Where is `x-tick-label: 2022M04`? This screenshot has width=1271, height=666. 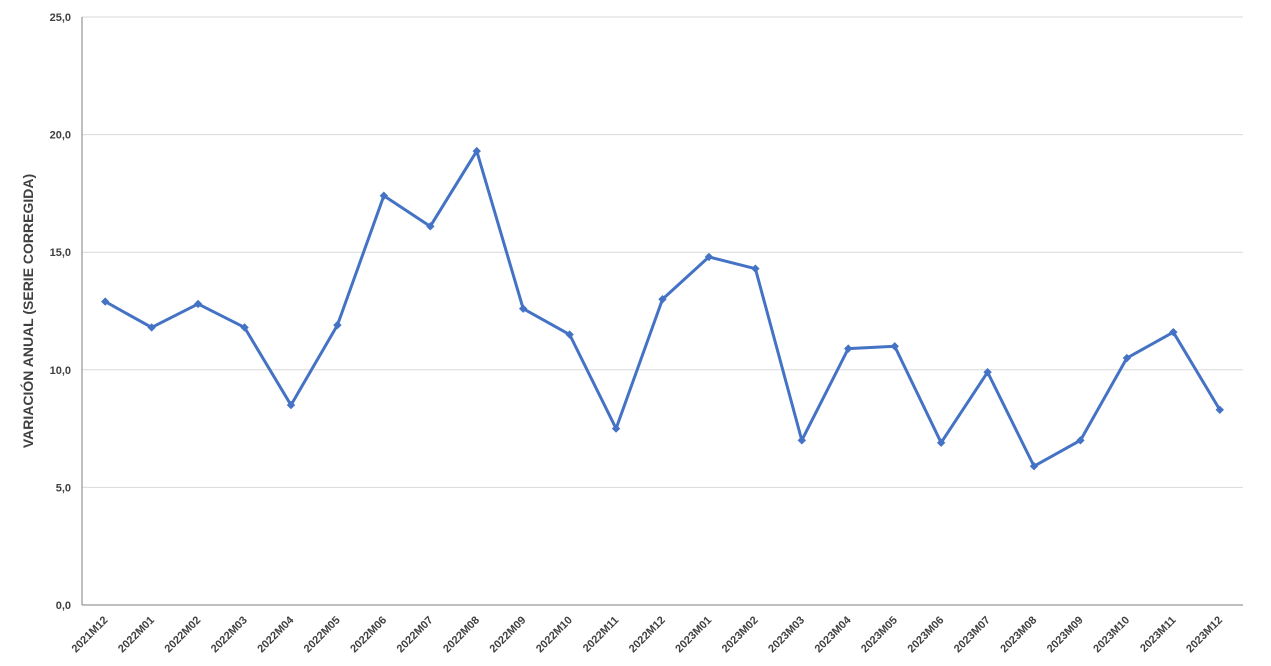
x-tick-label: 2022M04 is located at coordinates (276, 635).